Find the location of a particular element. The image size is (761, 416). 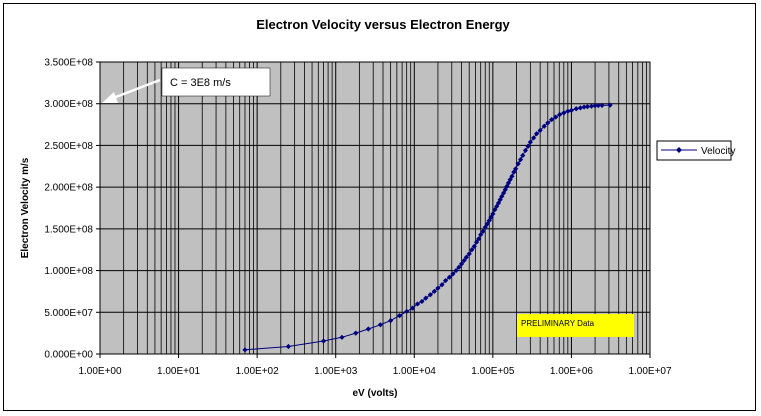

y-tick-label: 1.500E+08 is located at coordinates (68, 229).